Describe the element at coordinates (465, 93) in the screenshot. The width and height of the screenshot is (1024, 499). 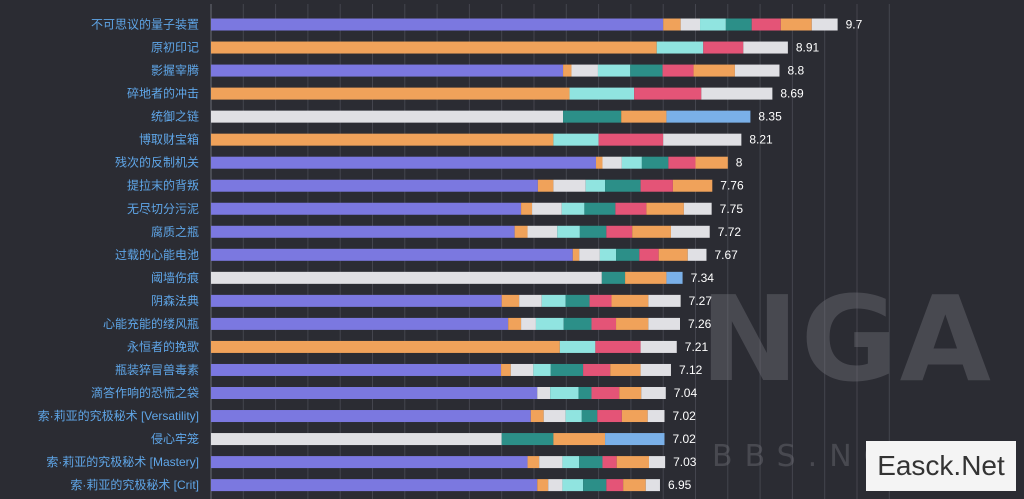
I see `bar-row: 碎地者的冲击 8.69` at that location.